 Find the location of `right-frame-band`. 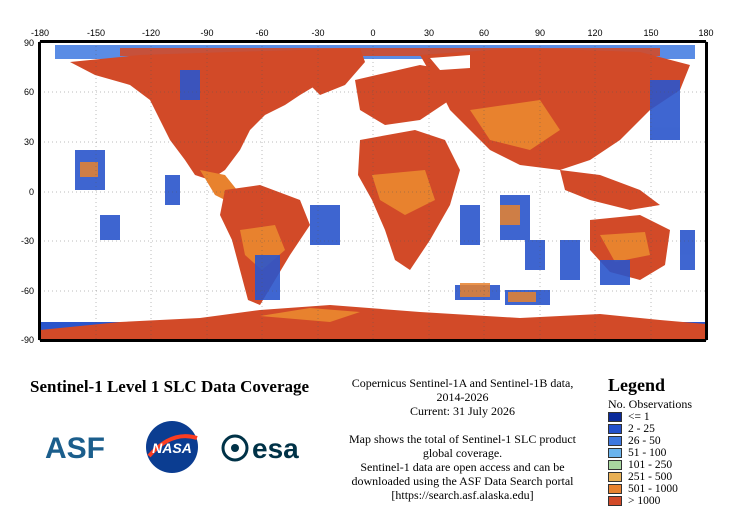

right-frame-band is located at coordinates (706, 191).